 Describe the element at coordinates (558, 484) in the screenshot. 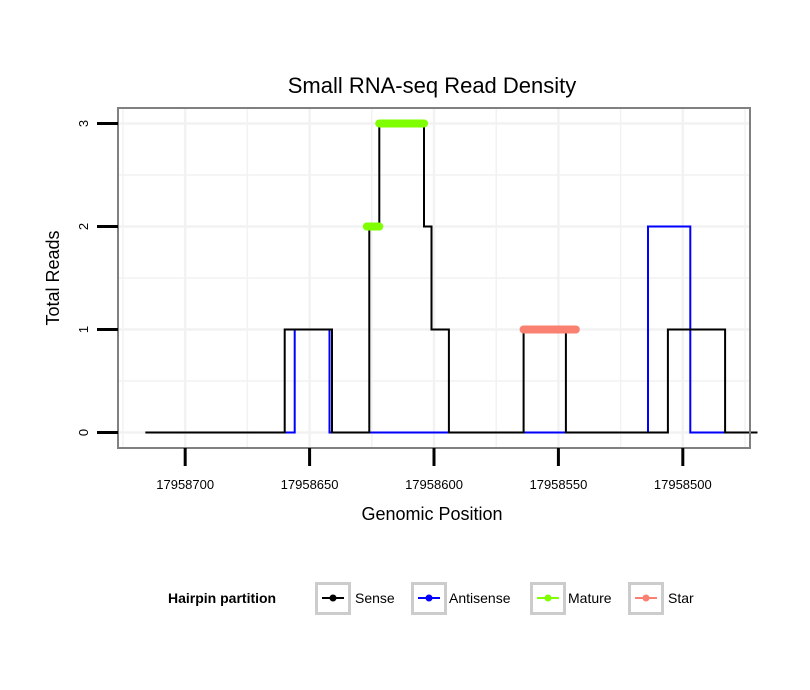

I see `x-tick-label: 17958550` at that location.